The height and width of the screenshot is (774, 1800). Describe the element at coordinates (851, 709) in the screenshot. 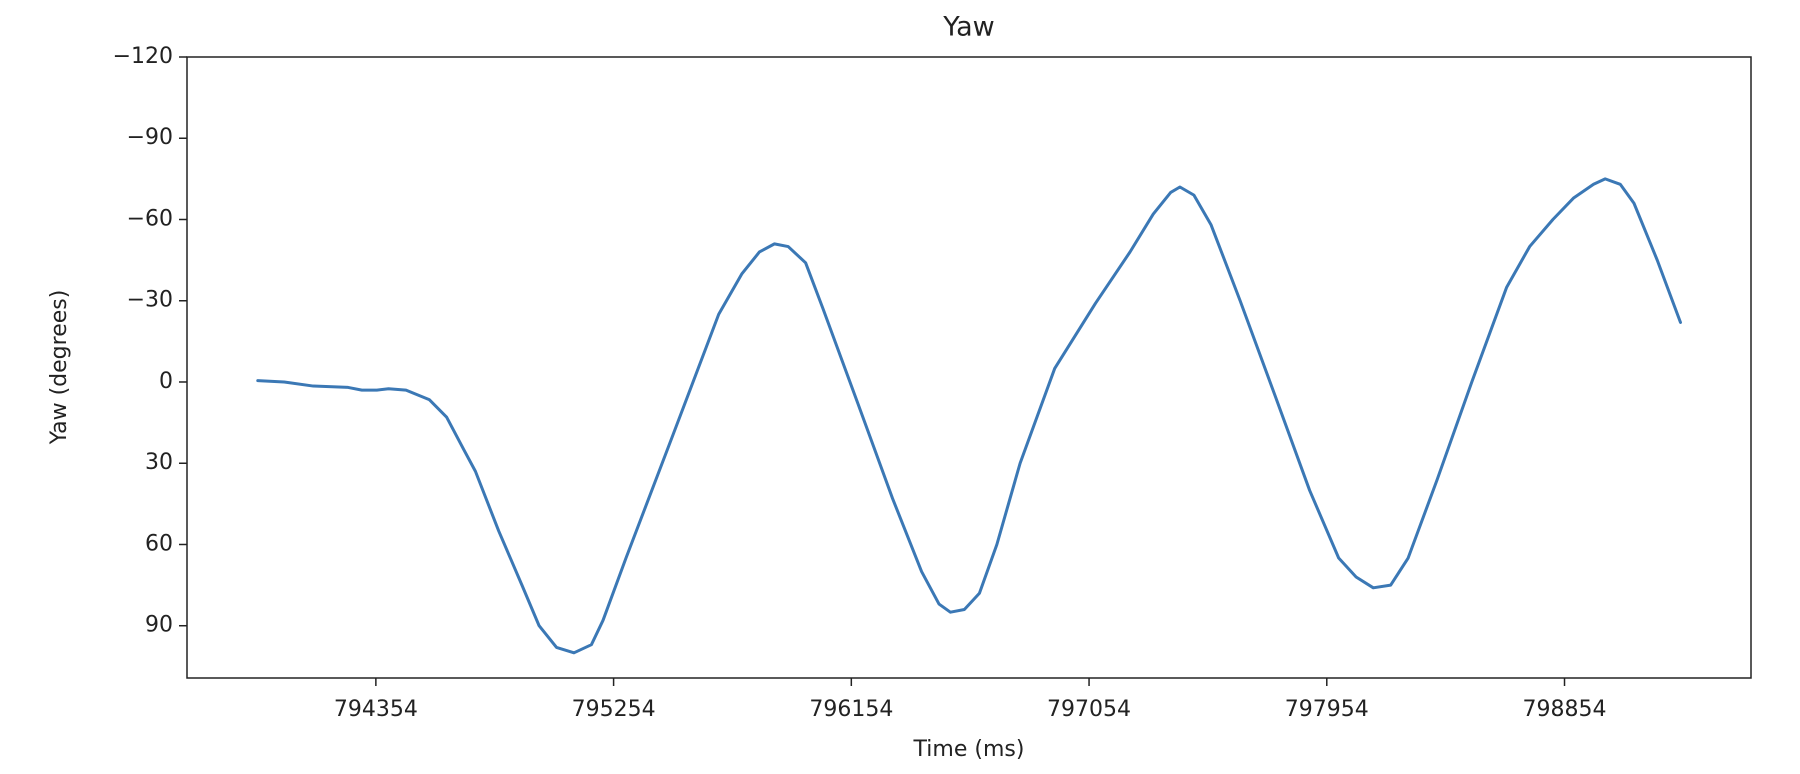

I see `x-tick-label: 796154` at that location.